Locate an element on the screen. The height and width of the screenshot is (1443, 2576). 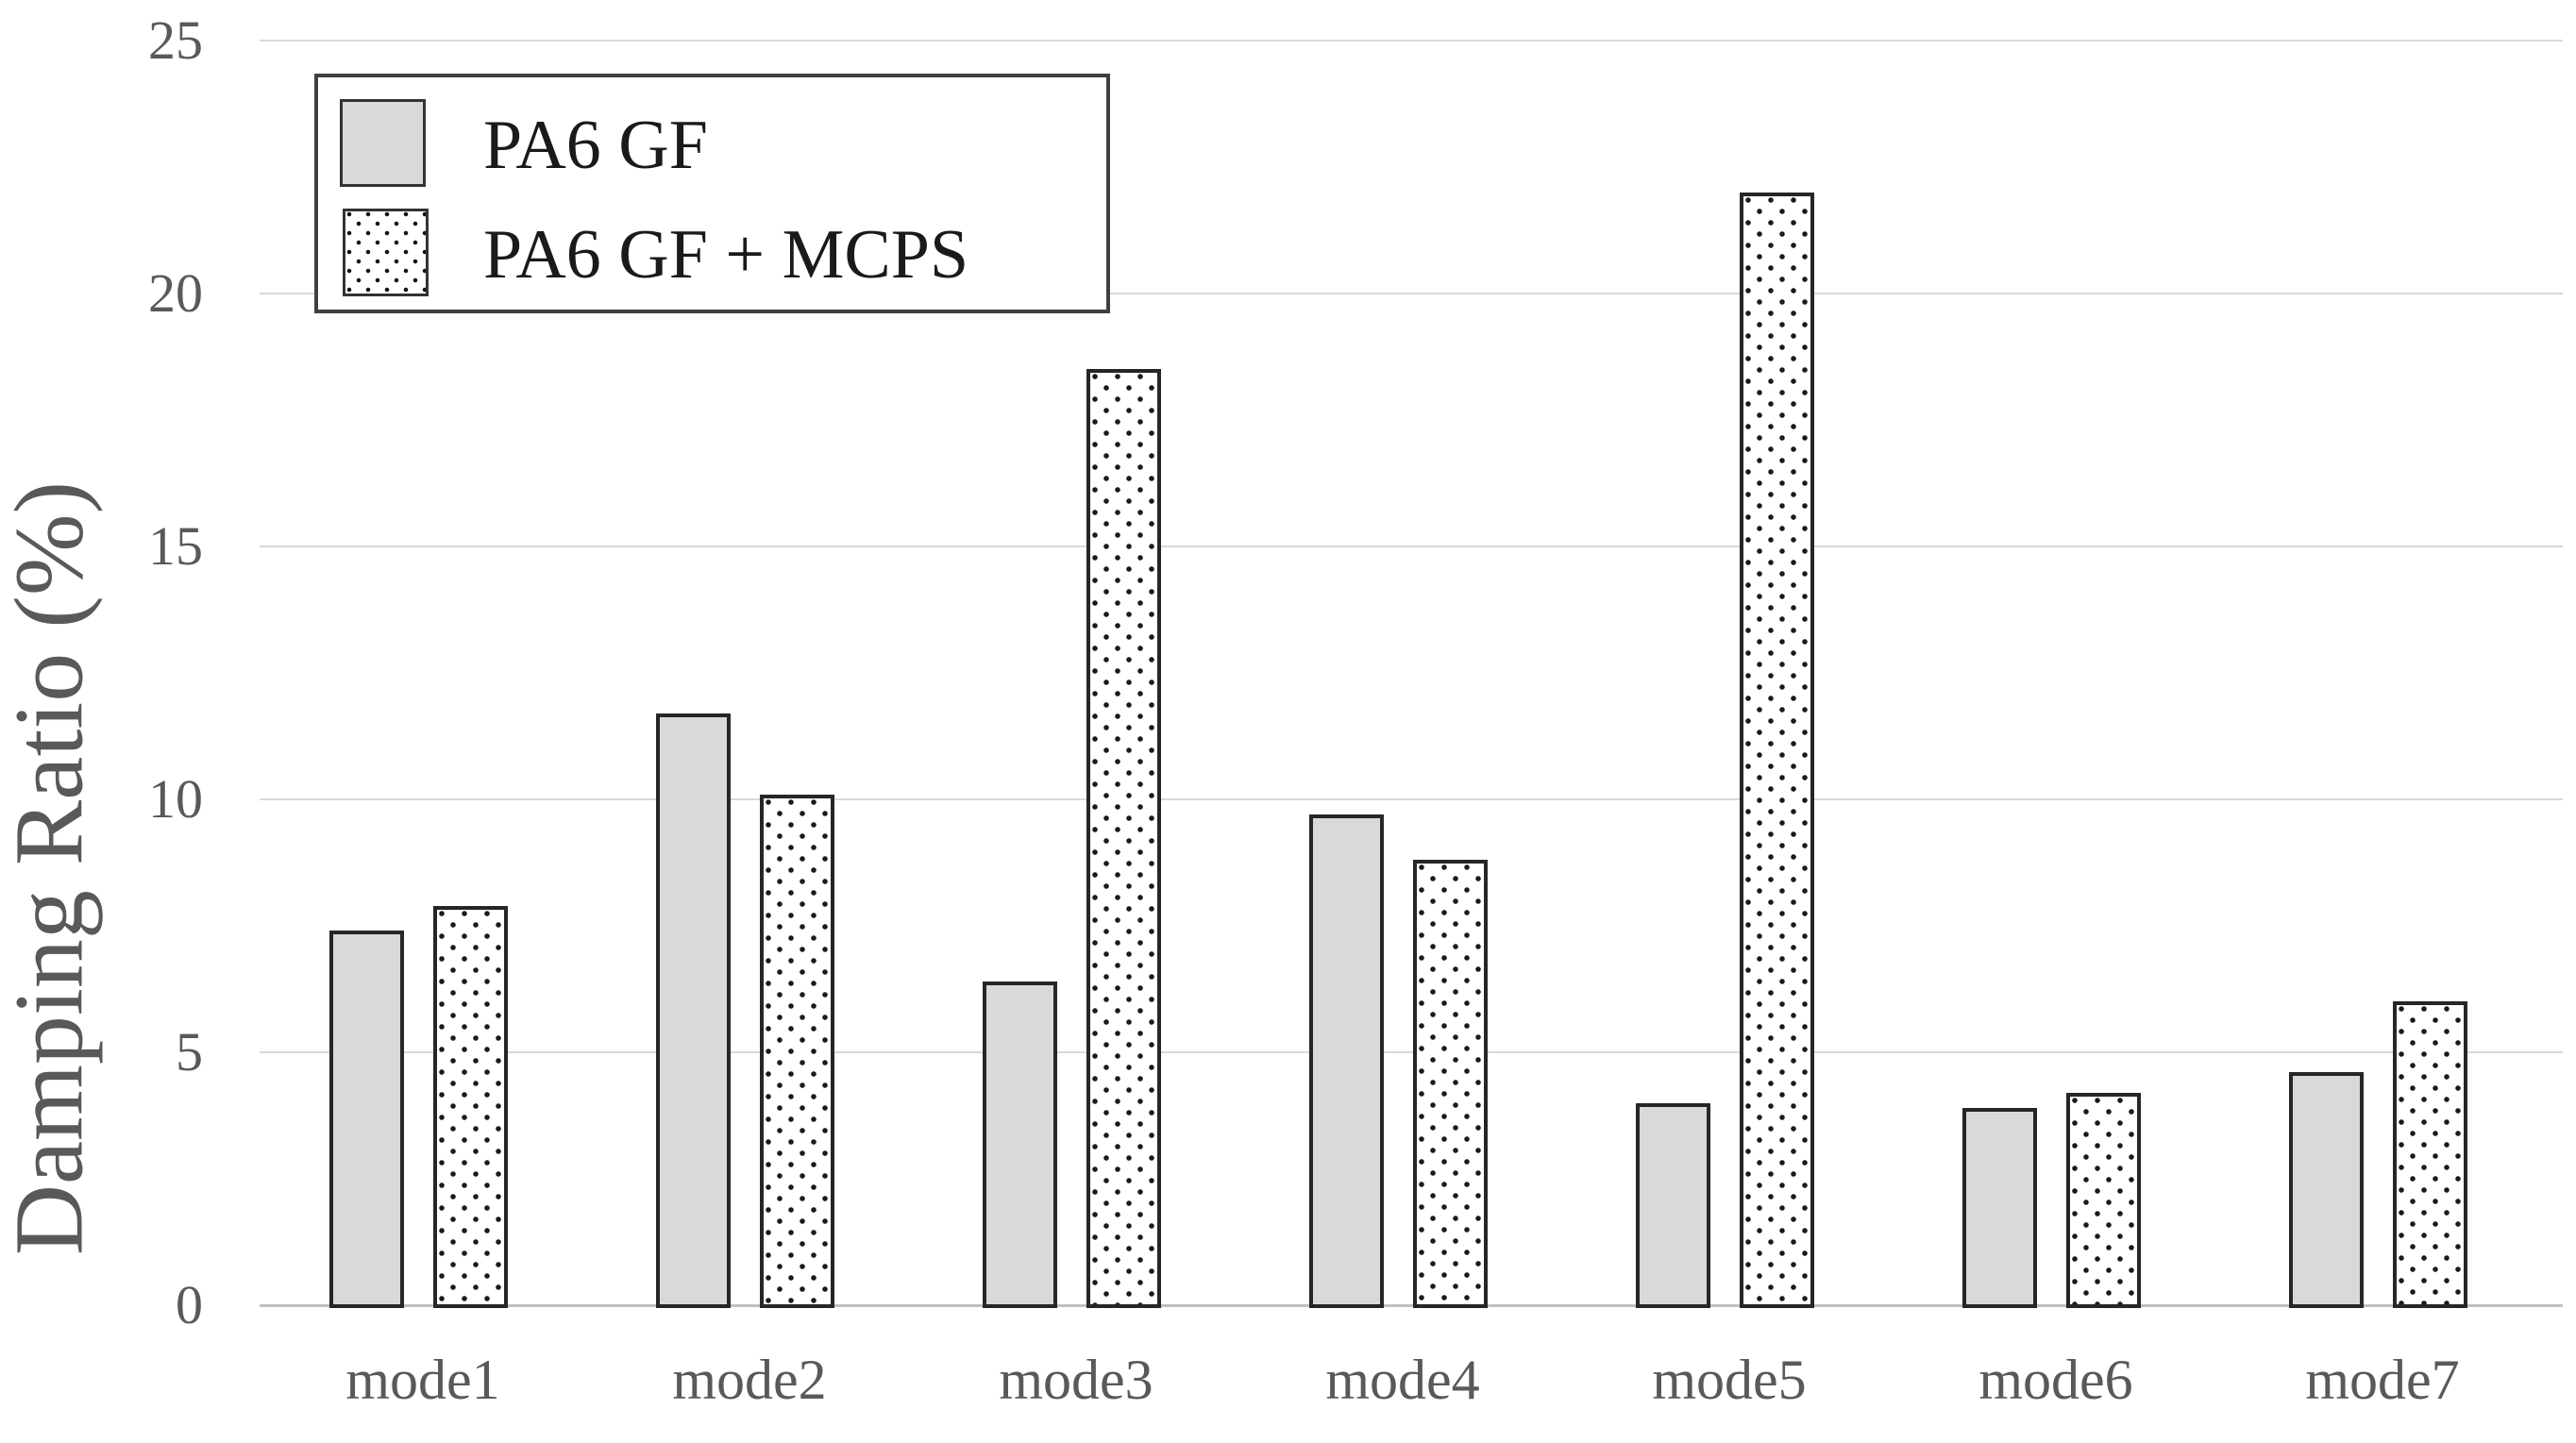
y-tick-label-15: 15 is located at coordinates (175, 546).